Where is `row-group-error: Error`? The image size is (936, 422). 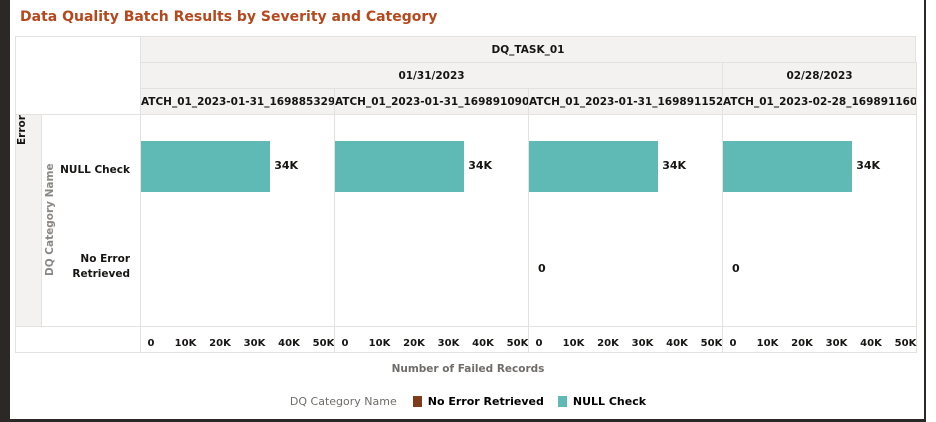
row-group-error: Error is located at coordinates (28, 220).